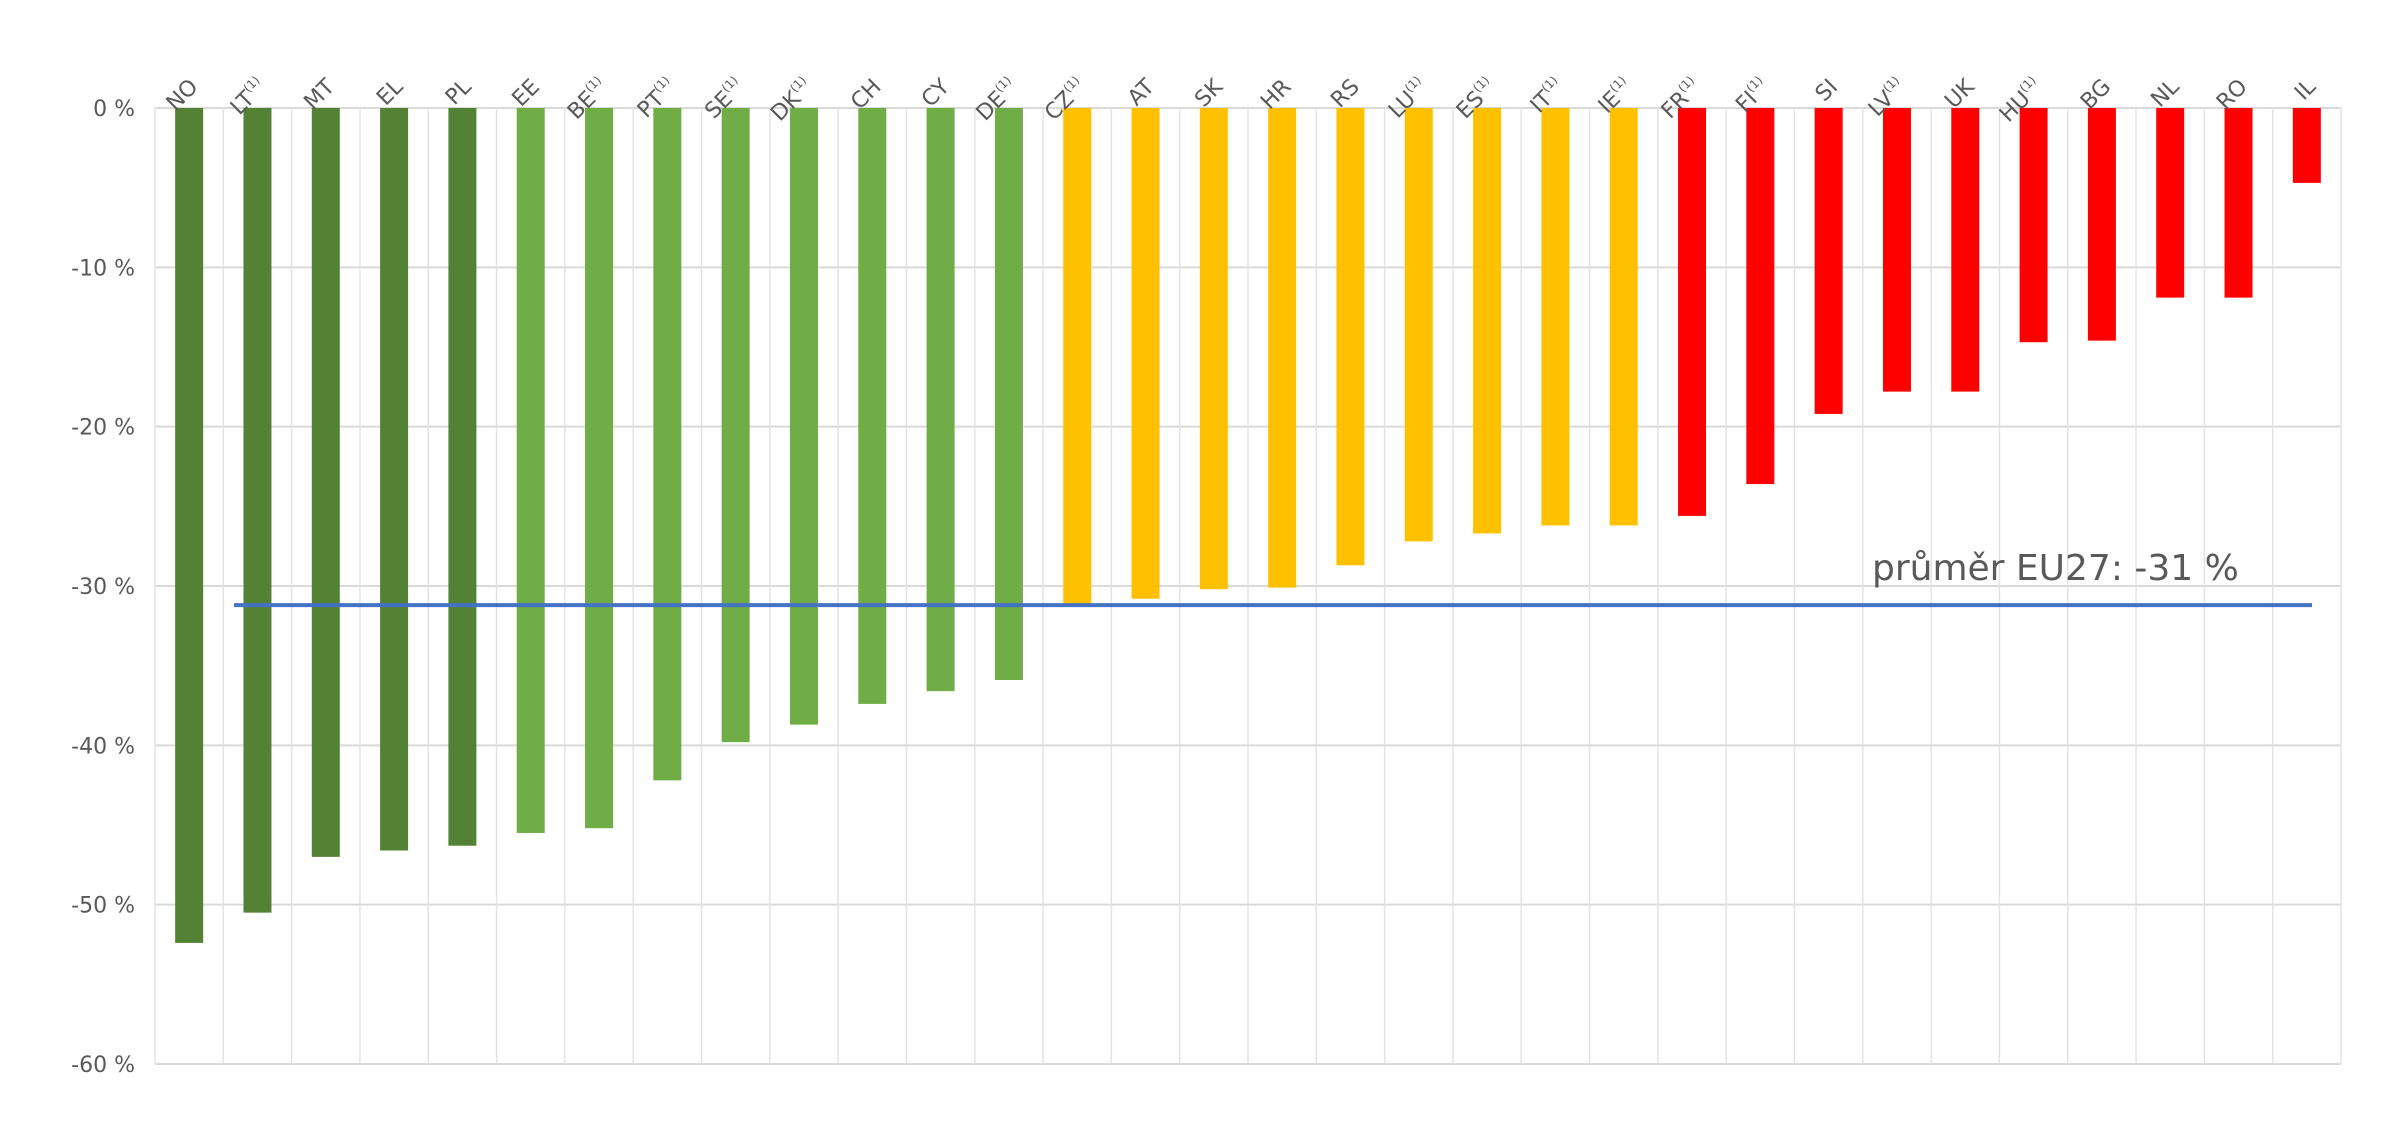 The height and width of the screenshot is (1122, 2400). I want to click on x-tick-label-si: SI, so click(1827, 91).